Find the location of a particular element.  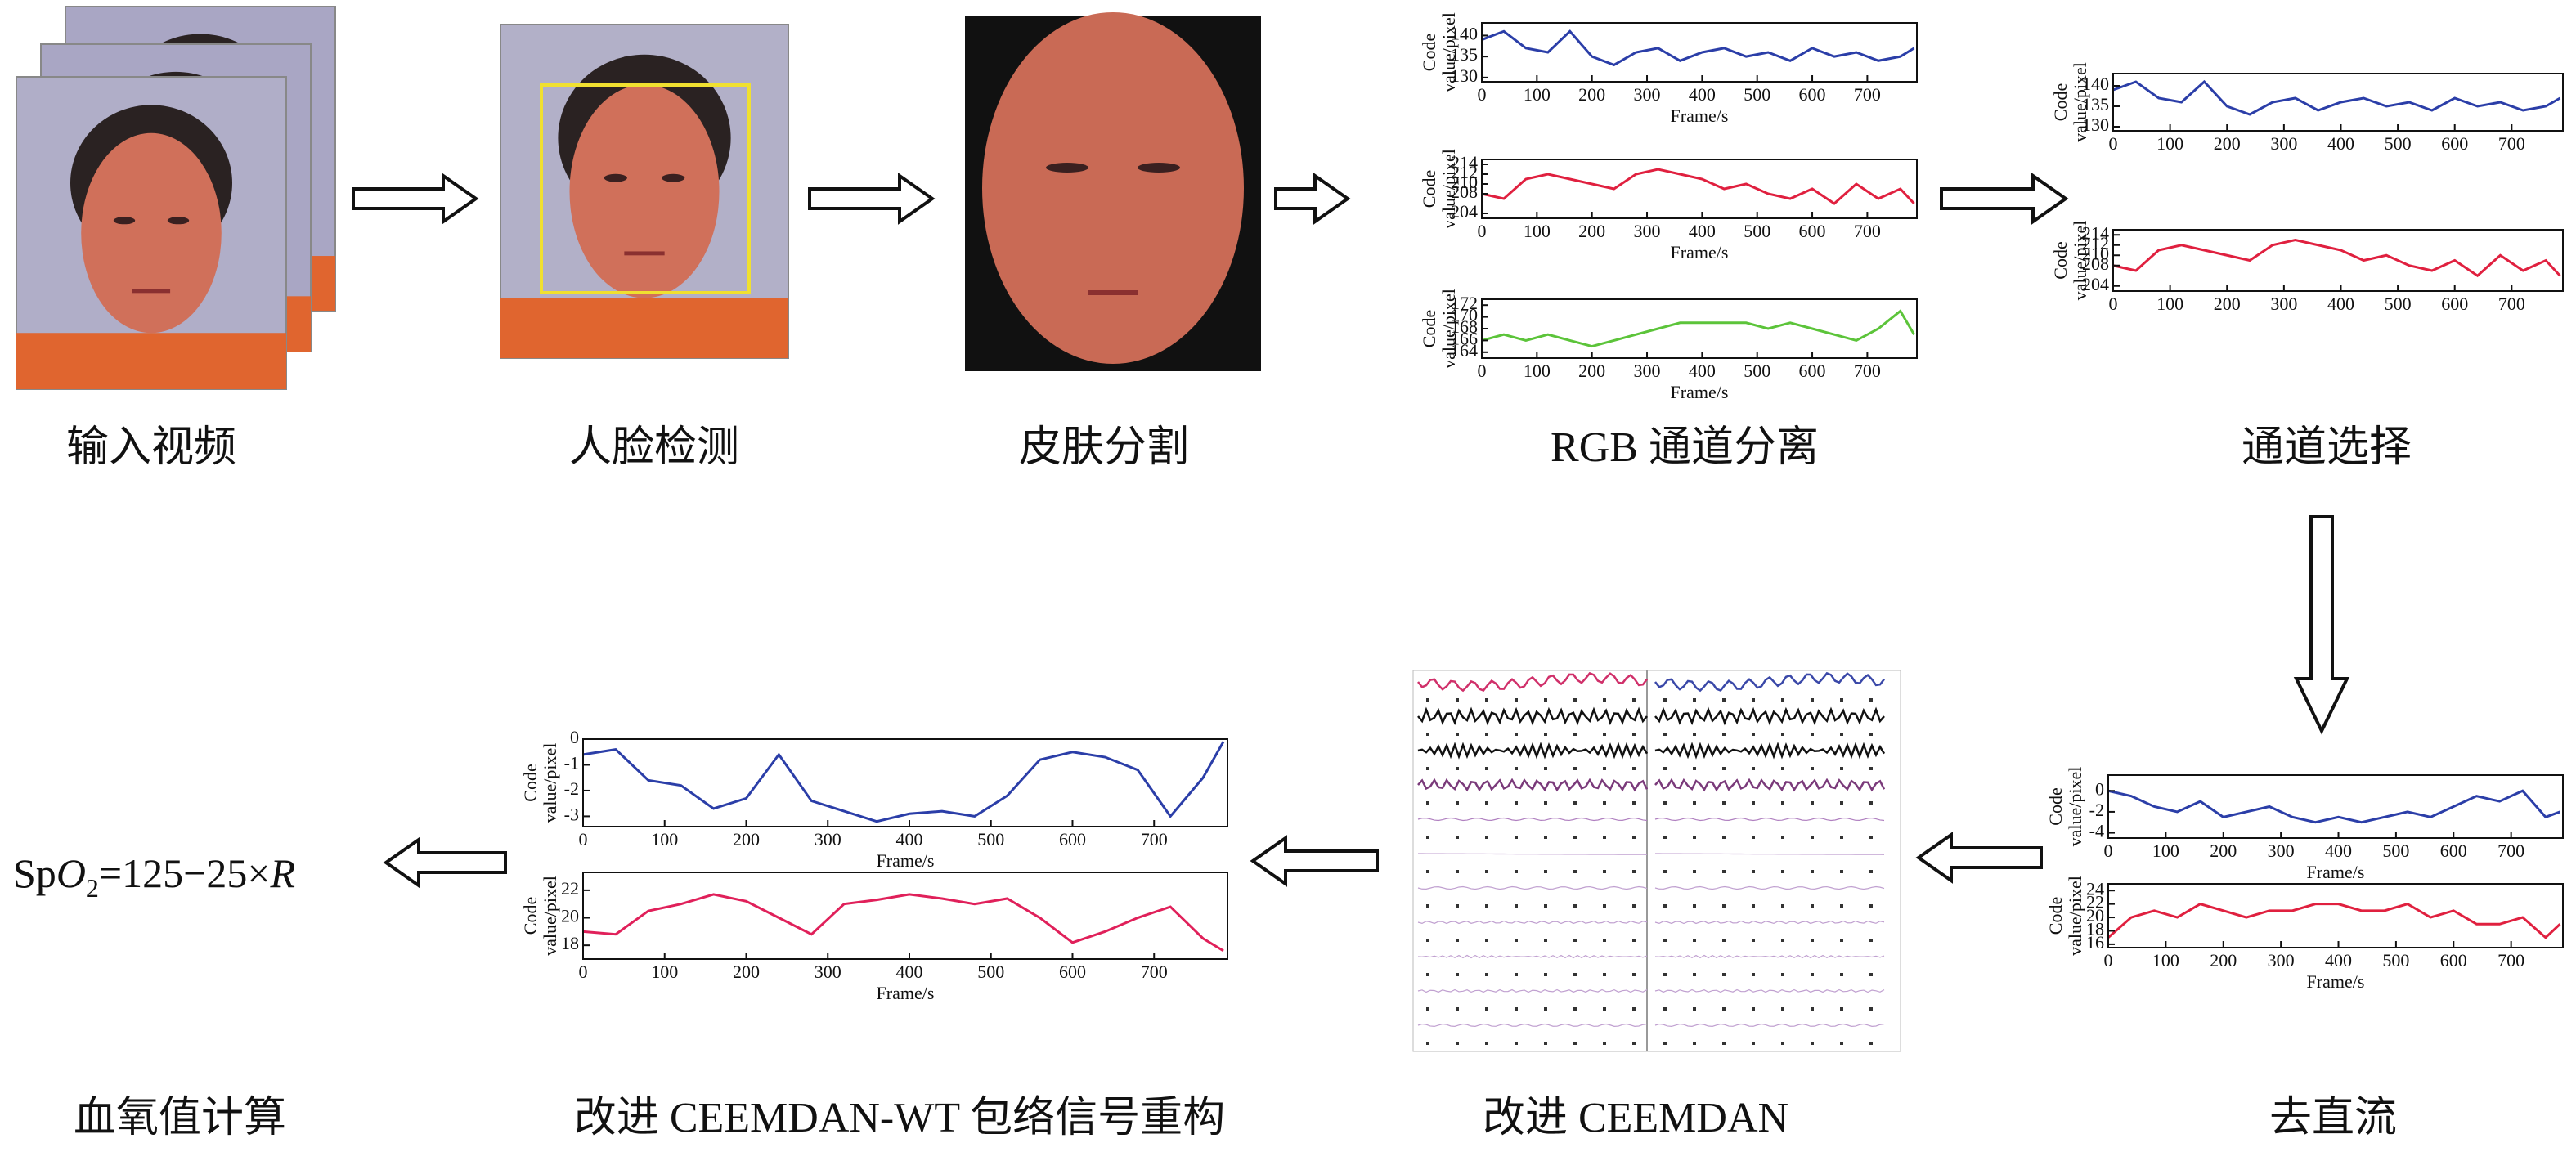

signal-line is located at coordinates (2336, 258).